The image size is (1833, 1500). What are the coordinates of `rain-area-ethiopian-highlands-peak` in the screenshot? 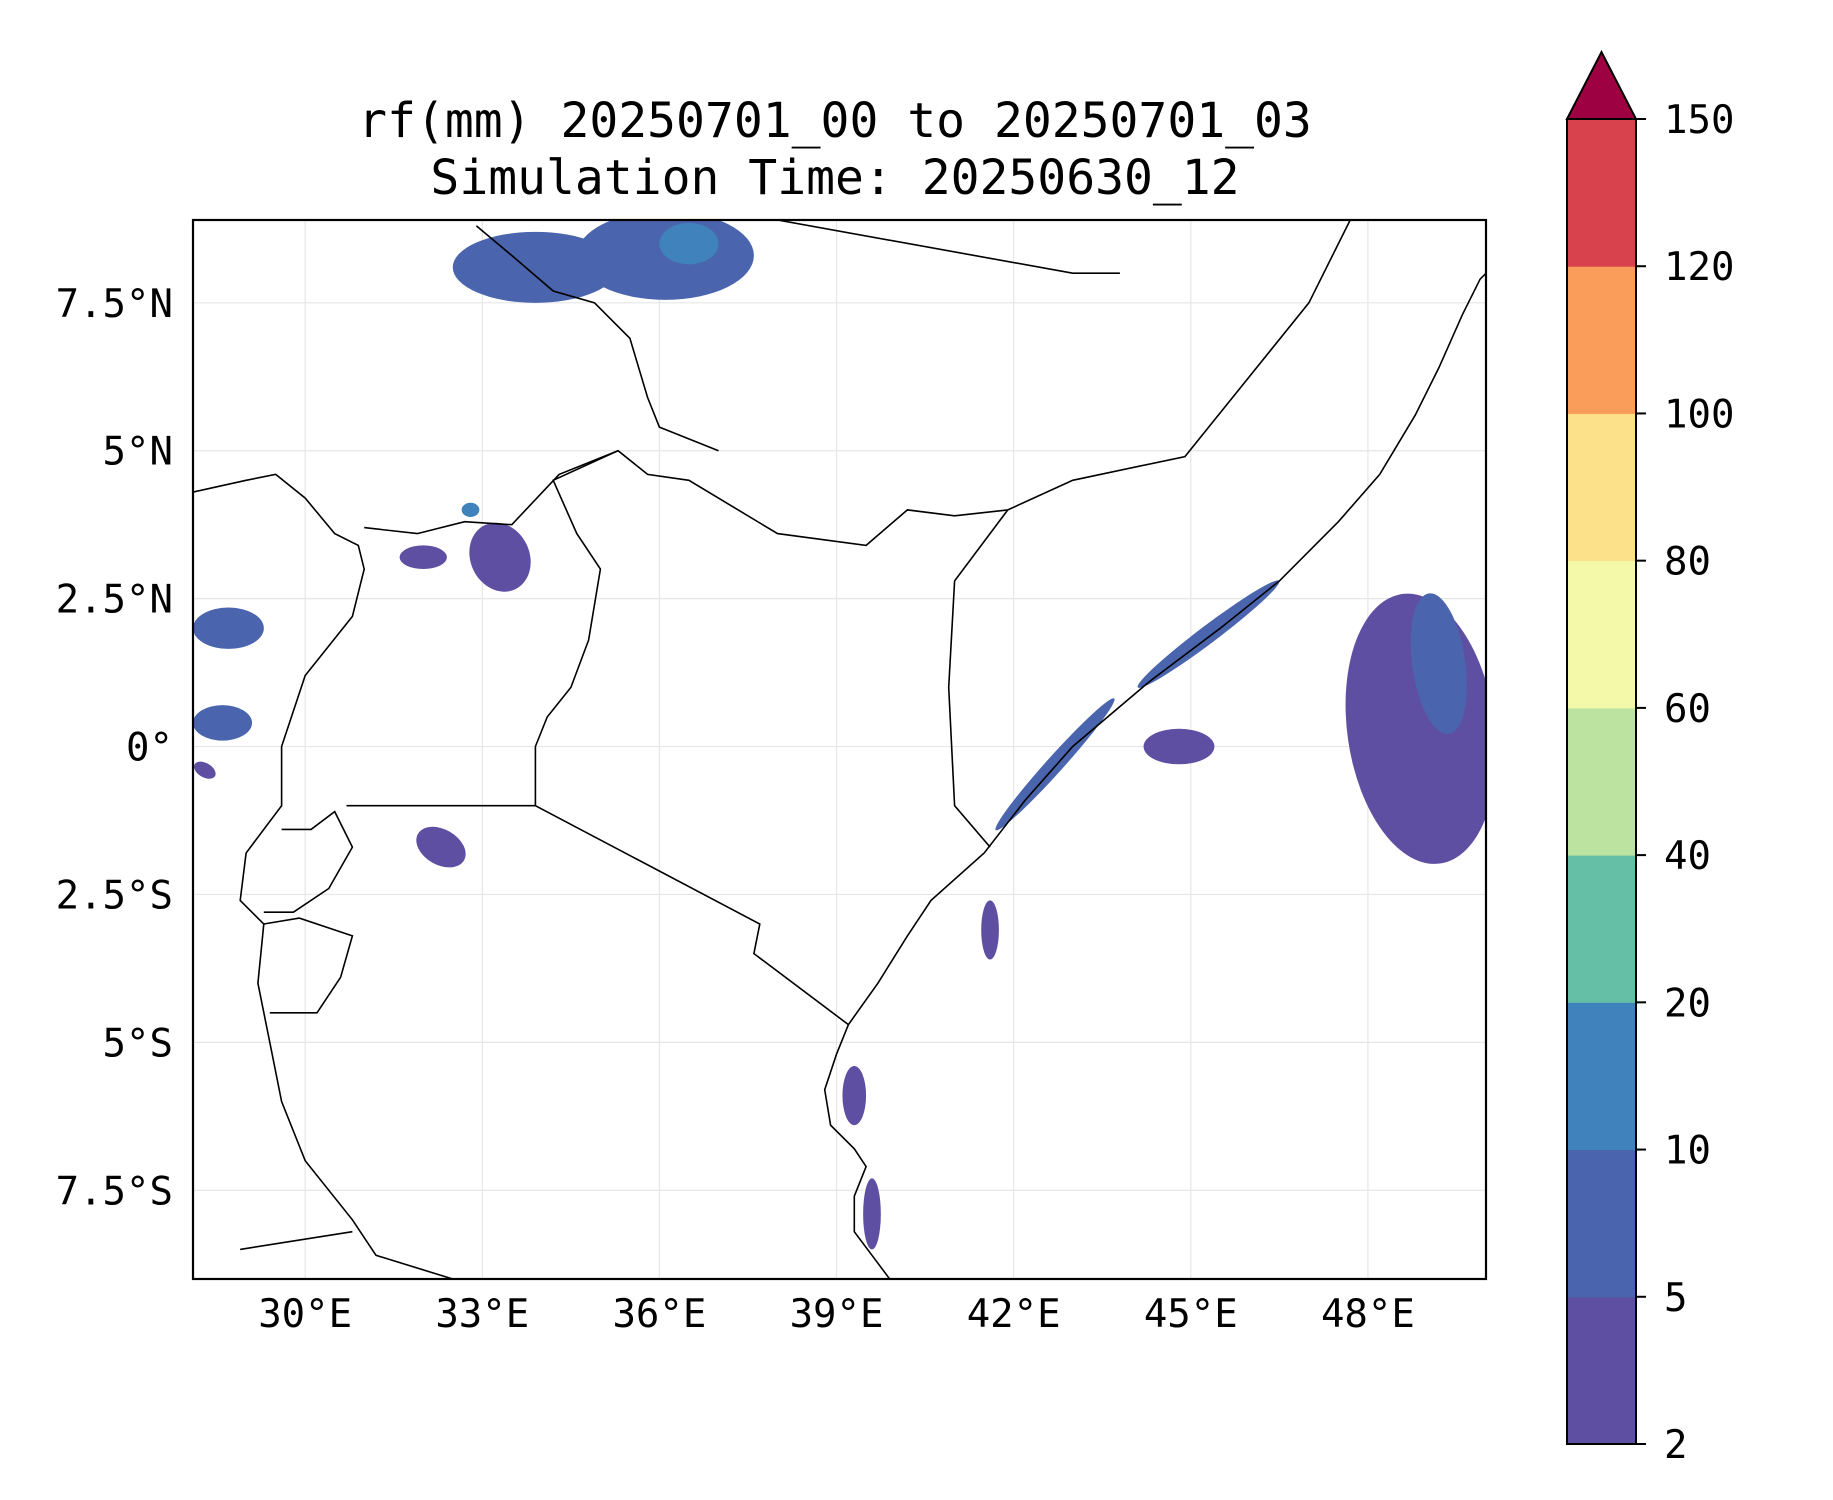 It's located at (689, 243).